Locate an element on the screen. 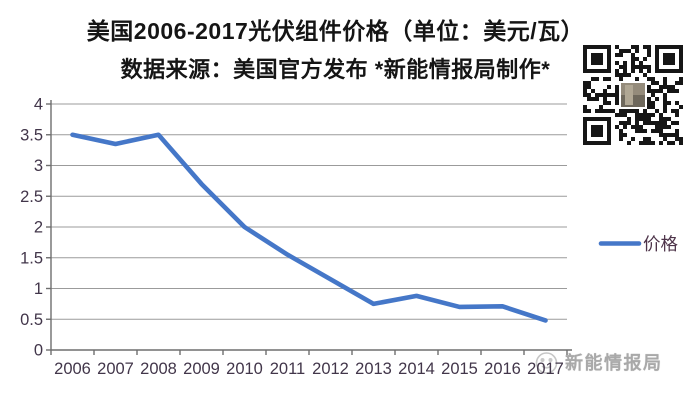  watermark-logo-icon is located at coordinates (546, 362).